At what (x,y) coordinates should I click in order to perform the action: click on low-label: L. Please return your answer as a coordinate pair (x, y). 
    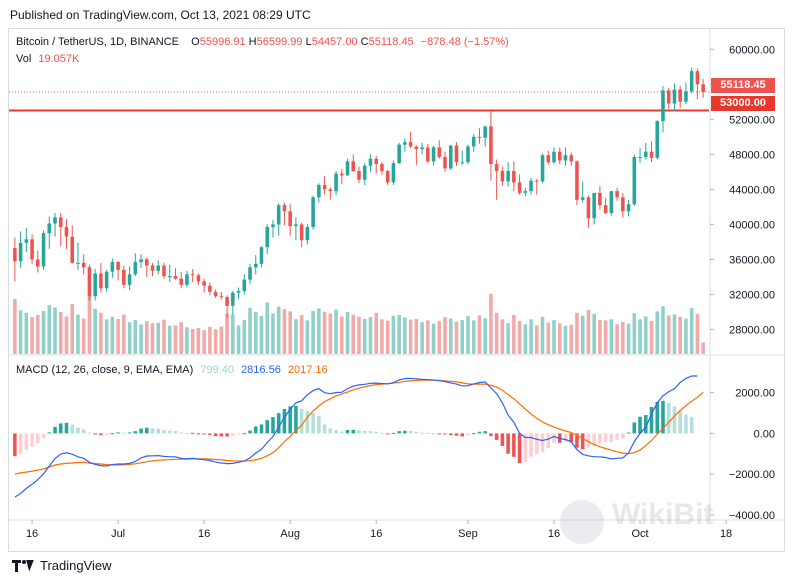
    Looking at the image, I should click on (308, 42).